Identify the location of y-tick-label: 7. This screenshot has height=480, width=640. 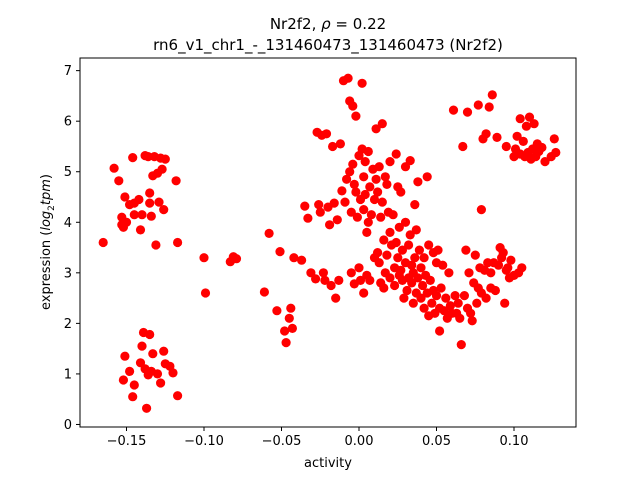
(68, 71).